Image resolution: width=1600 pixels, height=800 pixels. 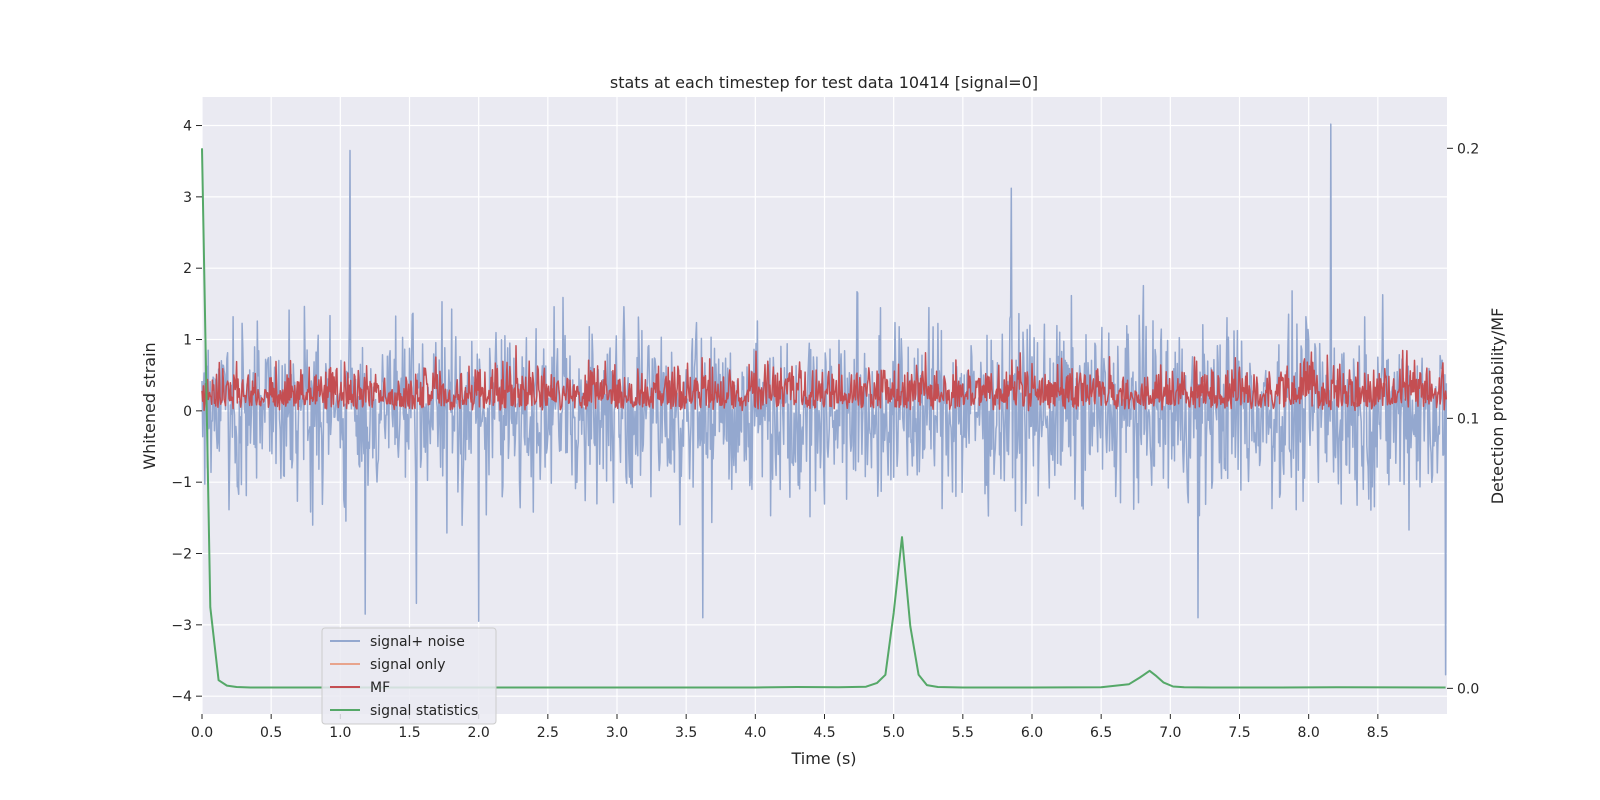 I want to click on y-left-tick-label: 1, so click(x=187, y=341).